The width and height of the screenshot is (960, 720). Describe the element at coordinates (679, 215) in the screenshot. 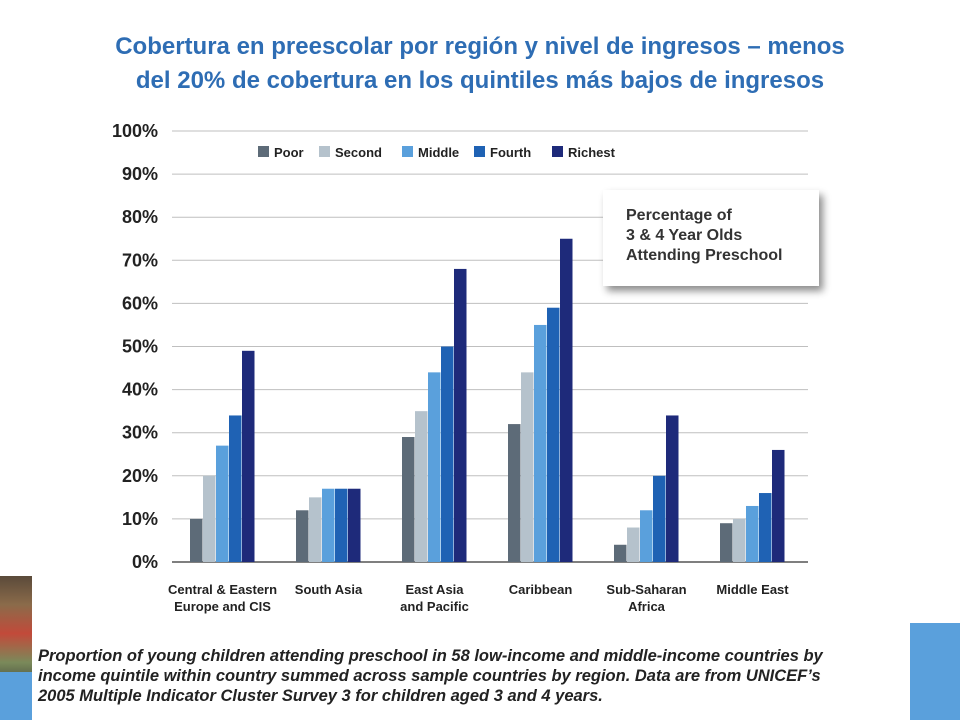

I see `annotation-text: Percentage of` at that location.